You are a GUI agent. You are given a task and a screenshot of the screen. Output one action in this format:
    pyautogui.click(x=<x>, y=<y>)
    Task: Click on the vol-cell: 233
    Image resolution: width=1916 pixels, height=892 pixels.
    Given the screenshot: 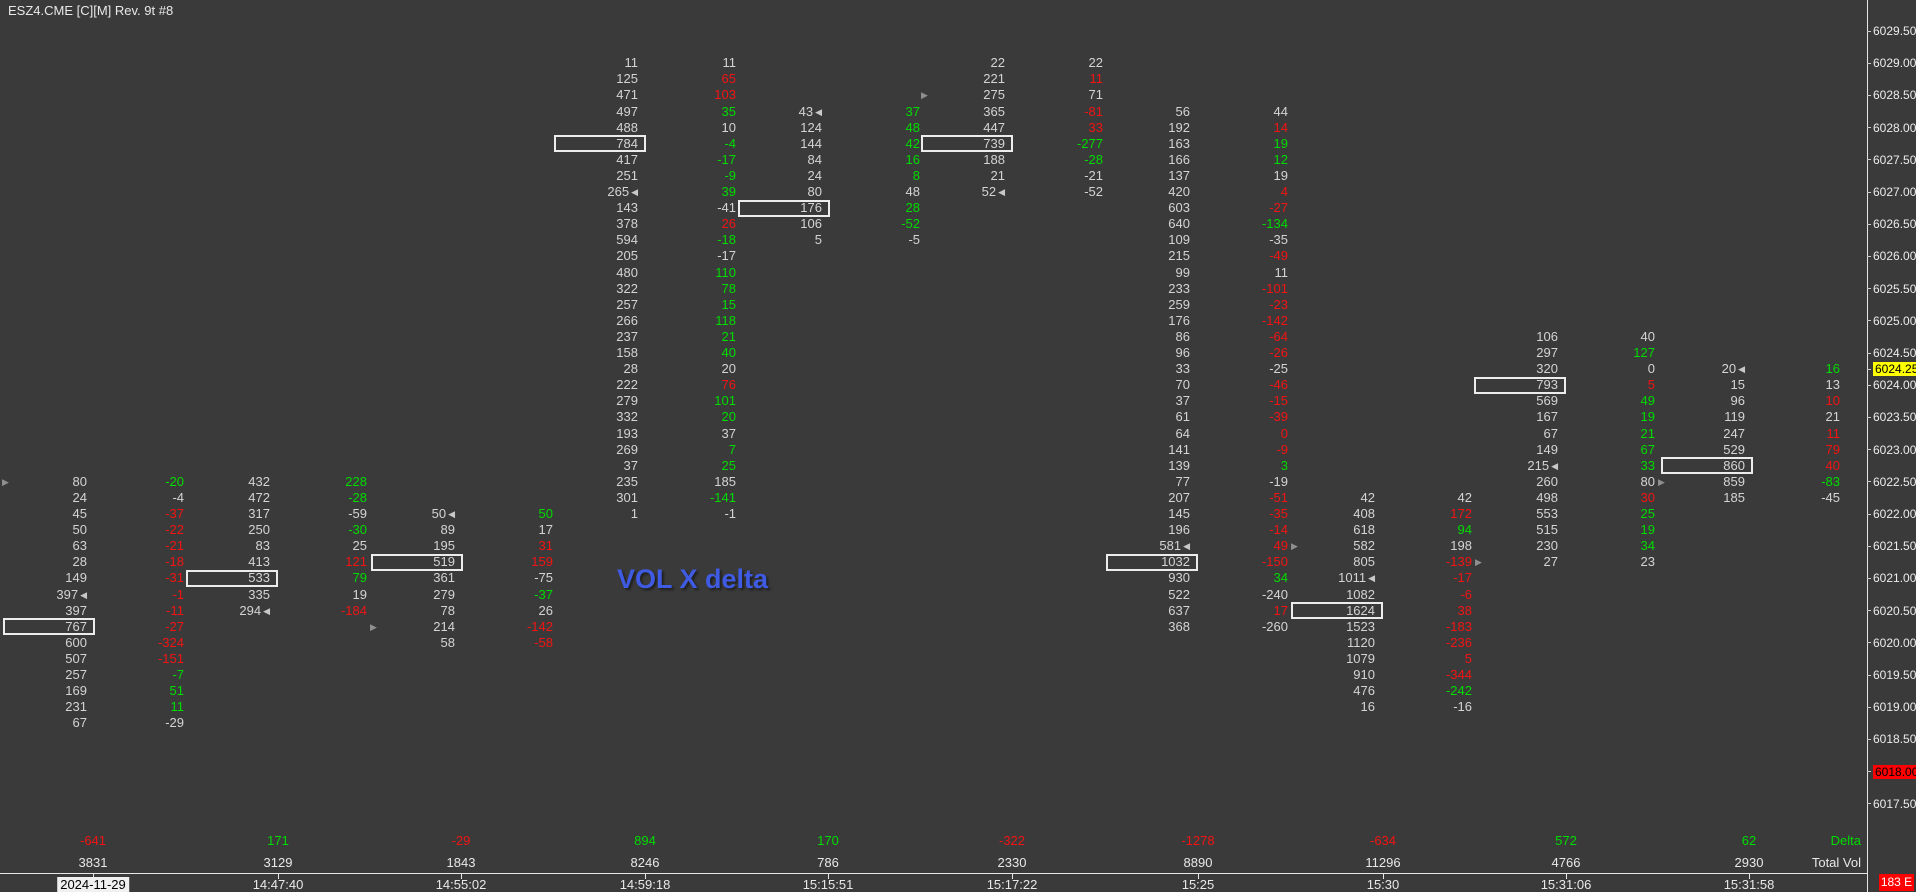 What is the action you would take?
    pyautogui.click(x=1179, y=288)
    